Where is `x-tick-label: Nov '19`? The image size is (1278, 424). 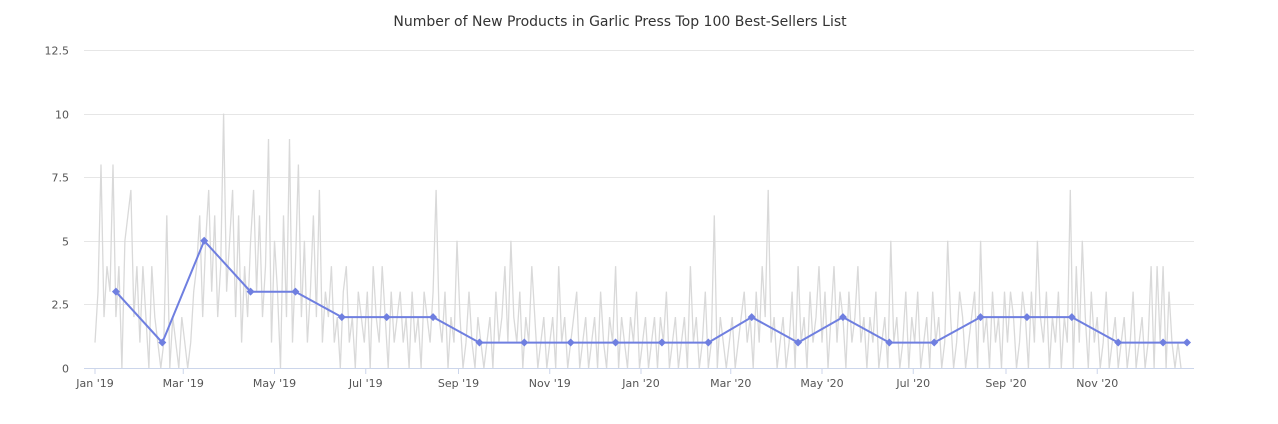
x-tick-label: Nov '19 is located at coordinates (550, 383).